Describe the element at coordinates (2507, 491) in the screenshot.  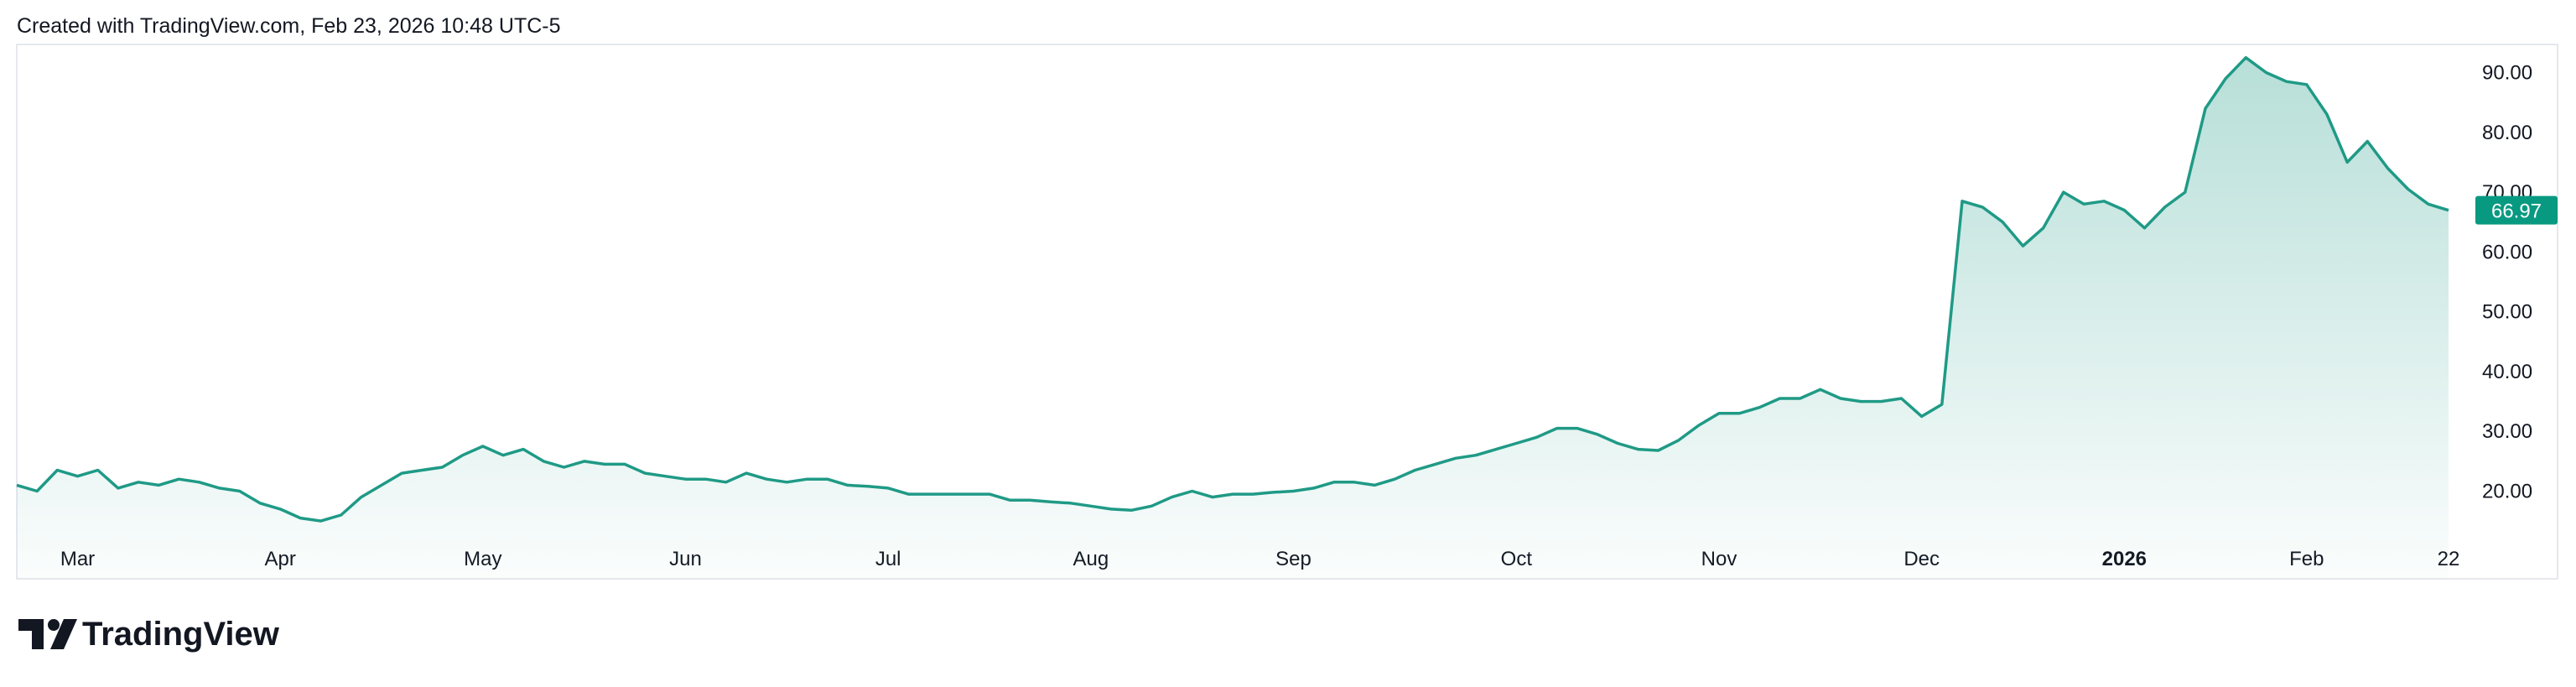
I see `y-tick-label: 20.00` at that location.